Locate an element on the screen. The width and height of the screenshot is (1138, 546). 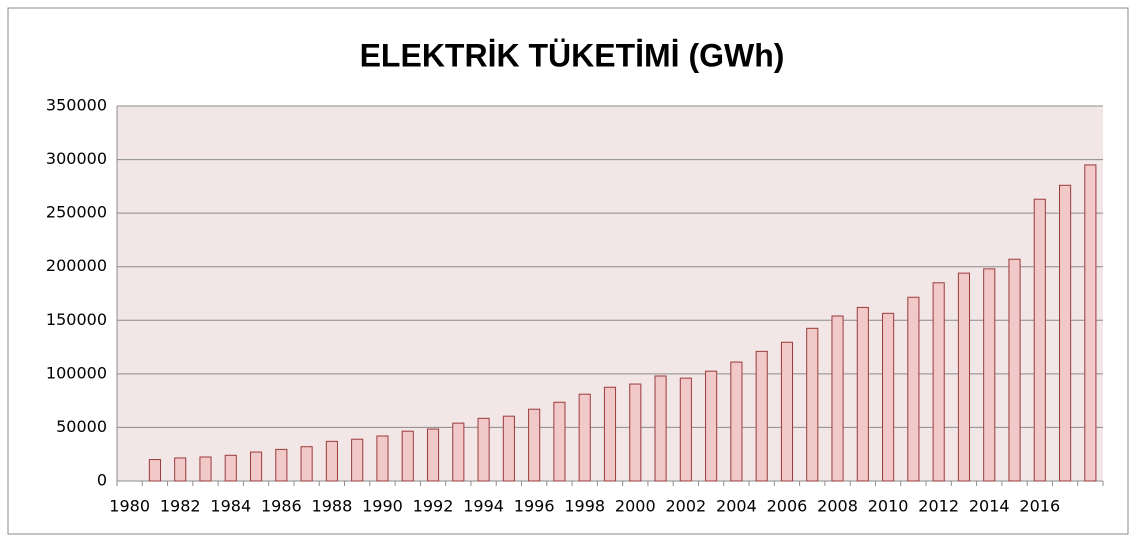
x-tick-label: 1994 is located at coordinates (483, 506).